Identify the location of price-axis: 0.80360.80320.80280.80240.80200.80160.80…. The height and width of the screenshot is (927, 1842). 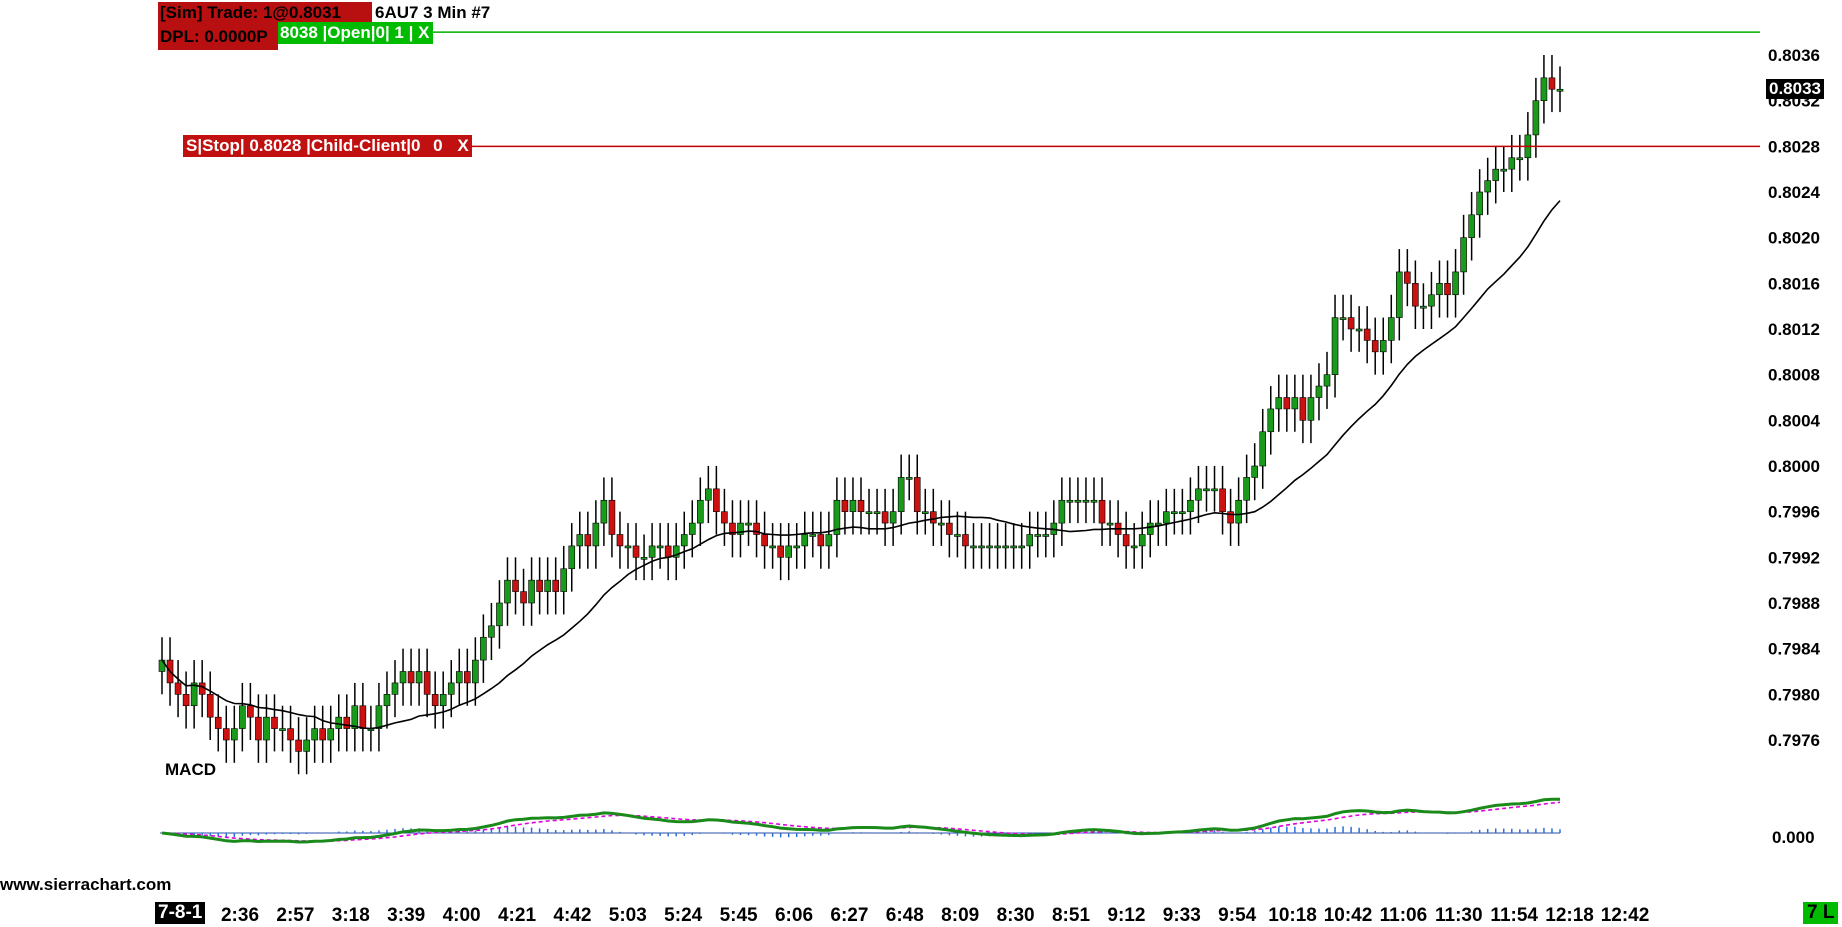
(1794, 398).